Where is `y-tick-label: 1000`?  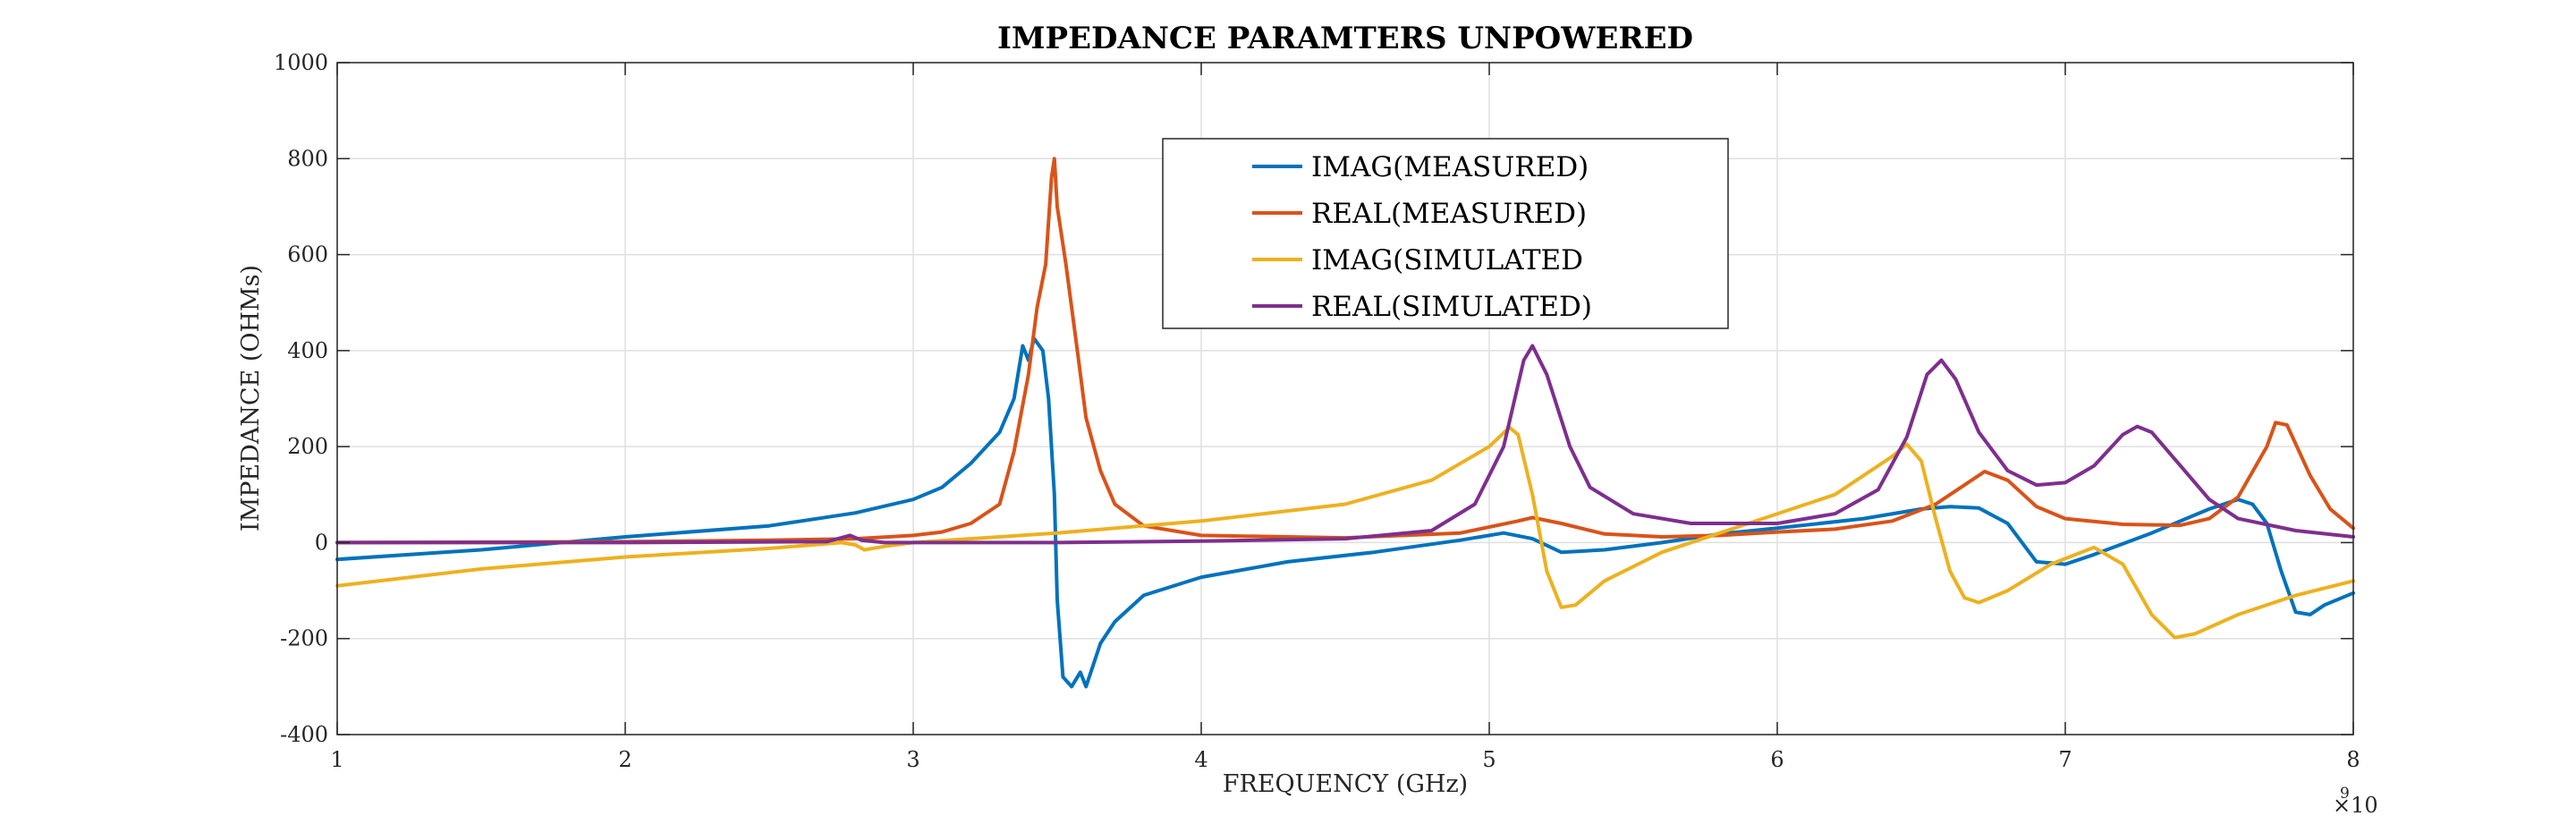 y-tick-label: 1000 is located at coordinates (301, 63).